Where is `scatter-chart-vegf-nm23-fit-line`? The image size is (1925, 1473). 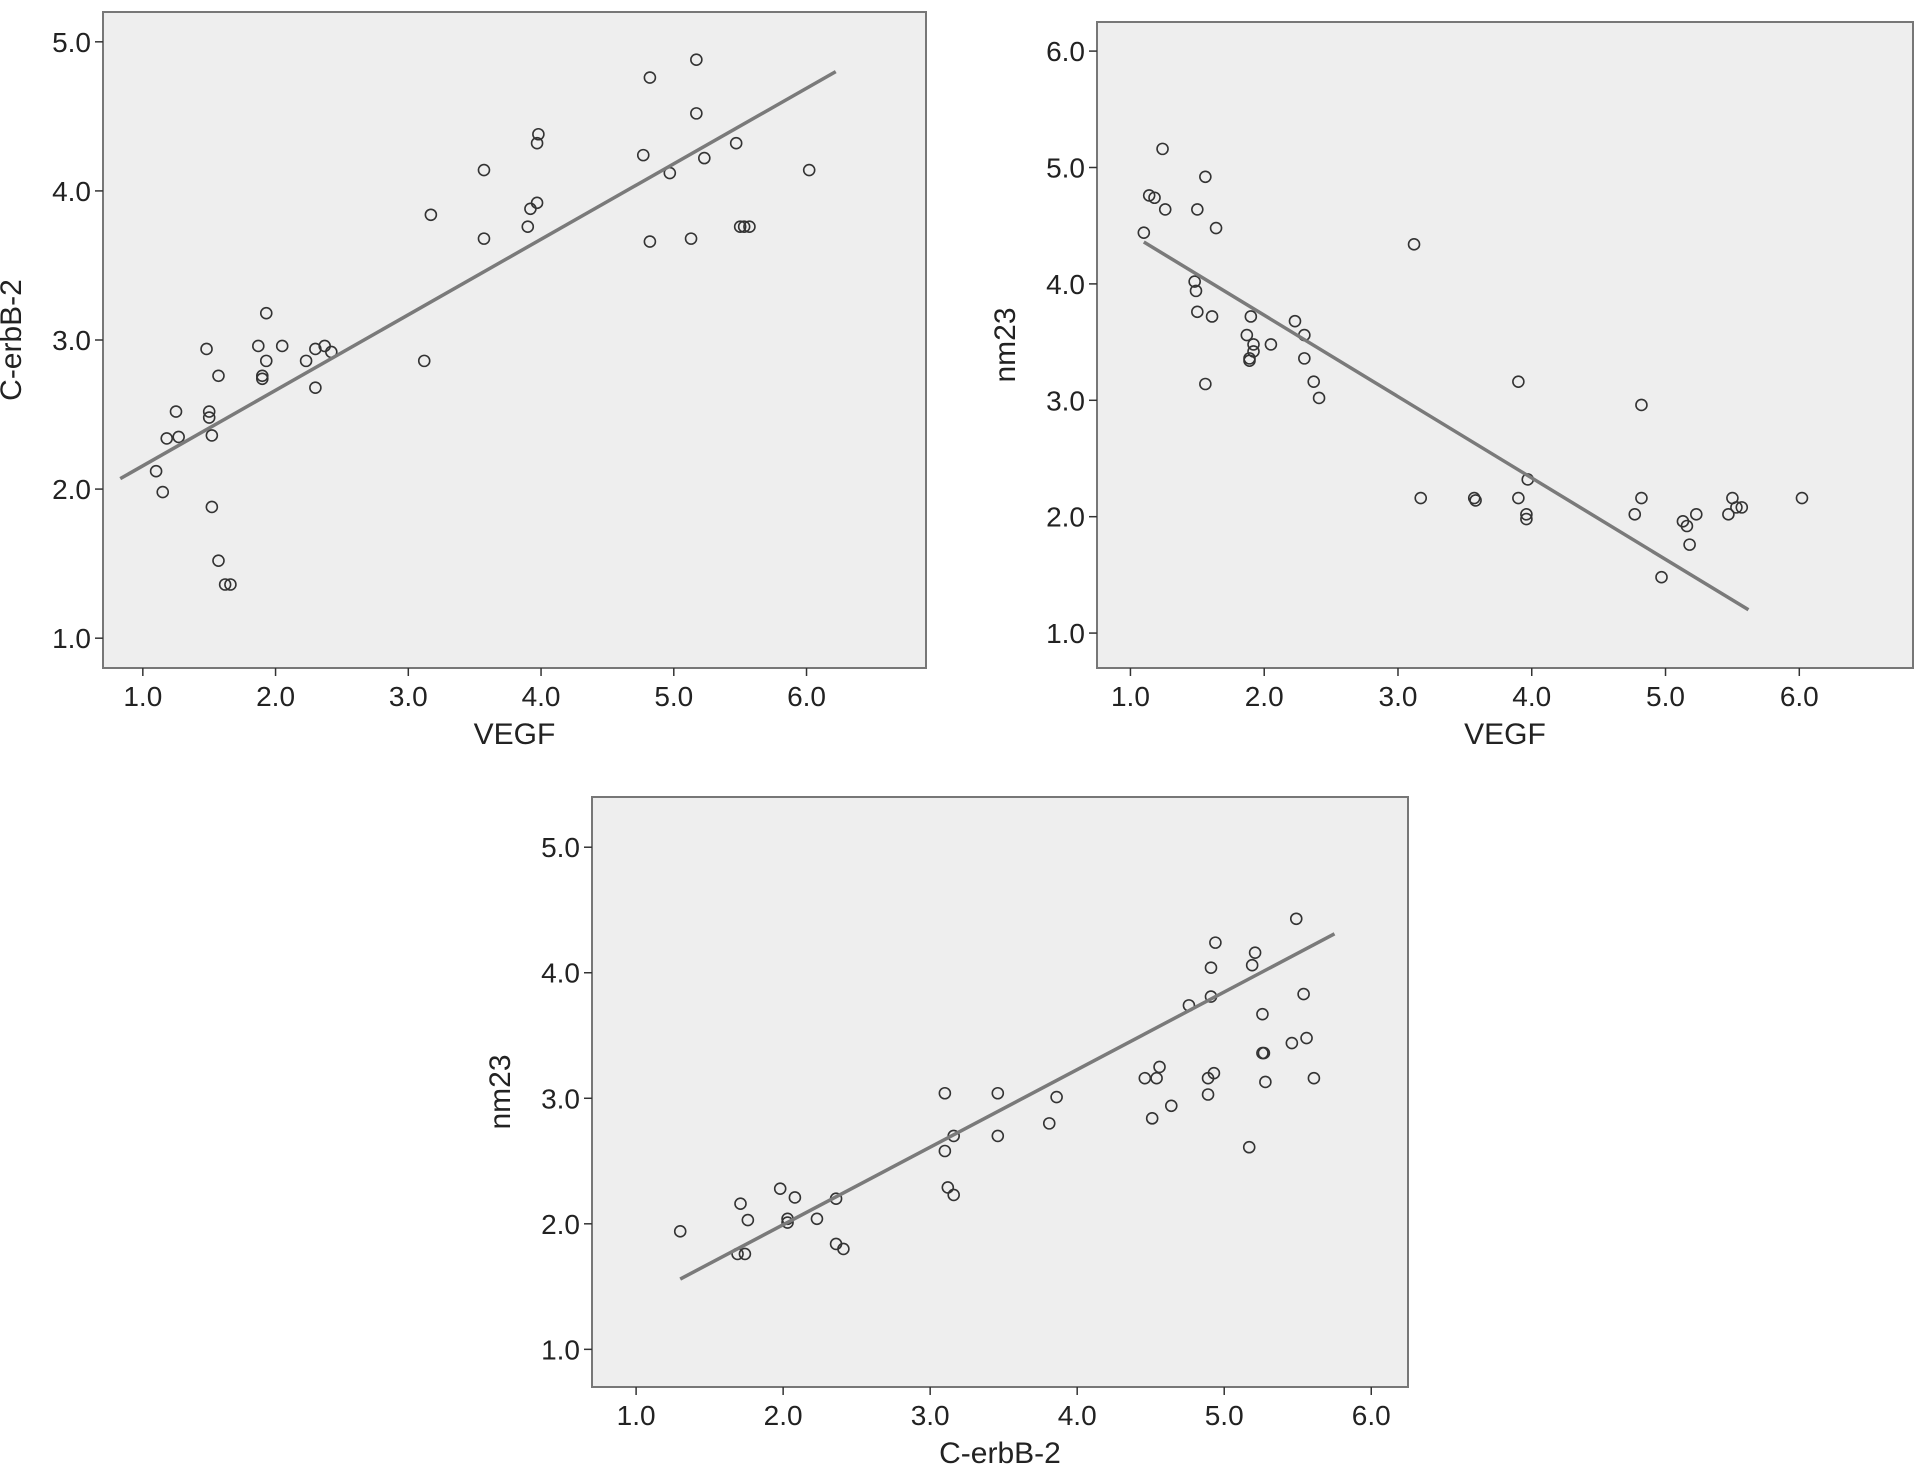
scatter-chart-vegf-nm23-fit-line is located at coordinates (1446, 426).